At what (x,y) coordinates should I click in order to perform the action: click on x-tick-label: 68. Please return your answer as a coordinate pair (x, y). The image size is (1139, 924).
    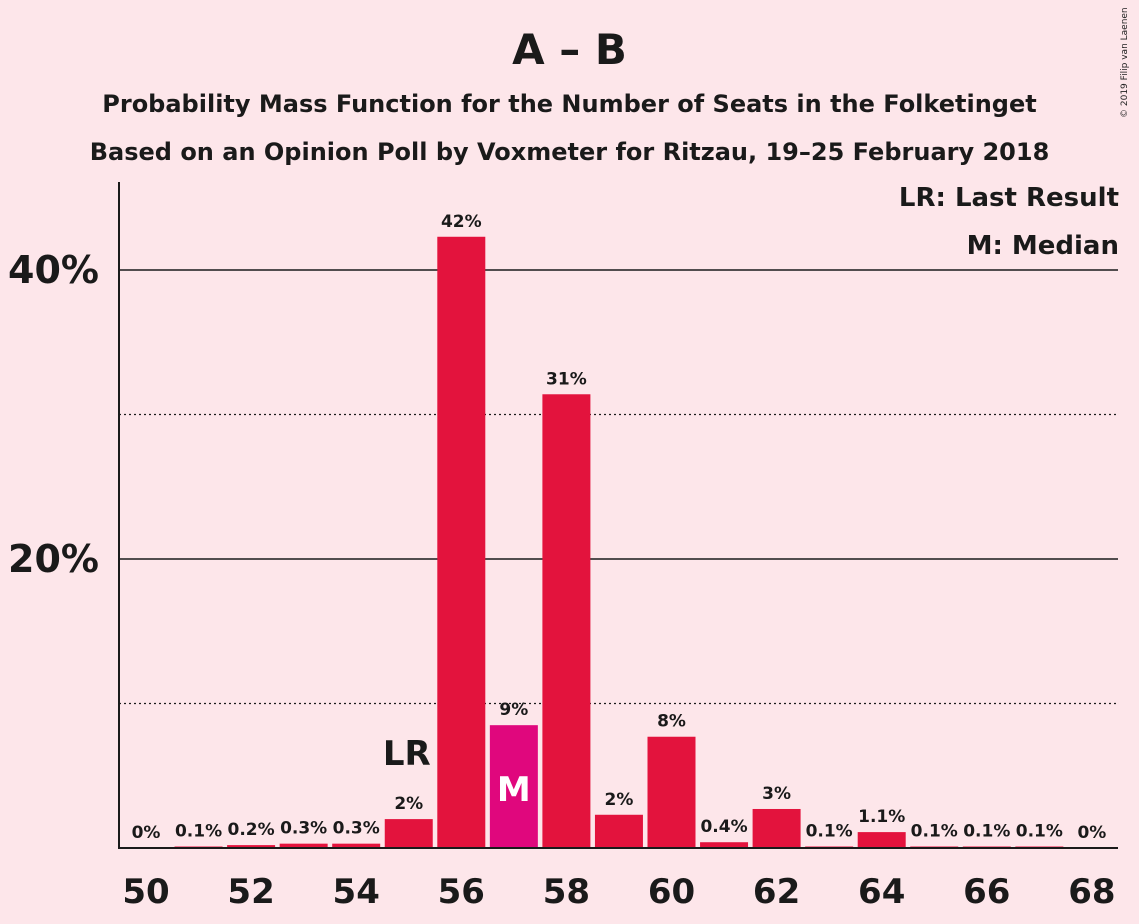
    Looking at the image, I should click on (1091, 892).